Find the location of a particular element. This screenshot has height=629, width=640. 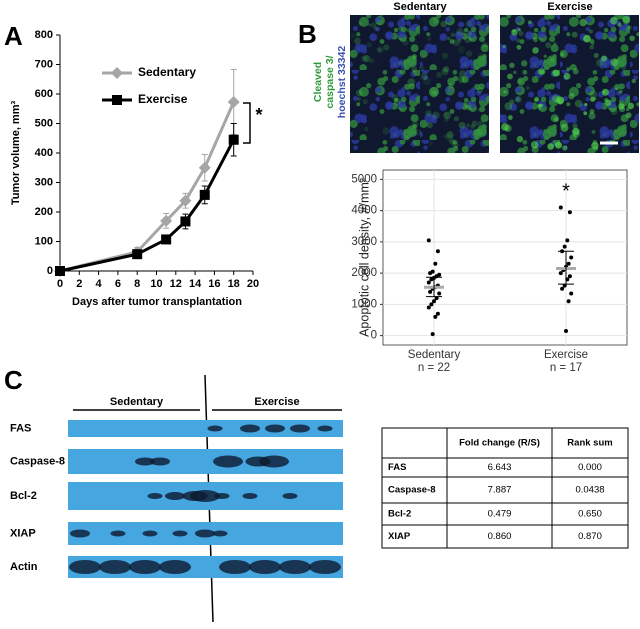

y-tick-label: 700 is located at coordinates (44, 64).